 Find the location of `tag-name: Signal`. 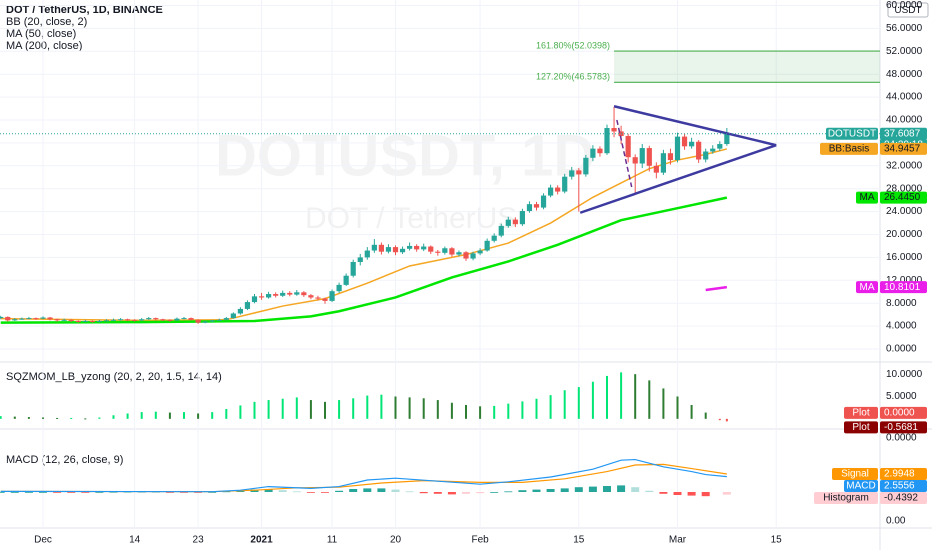

tag-name: Signal is located at coordinates (855, 474).